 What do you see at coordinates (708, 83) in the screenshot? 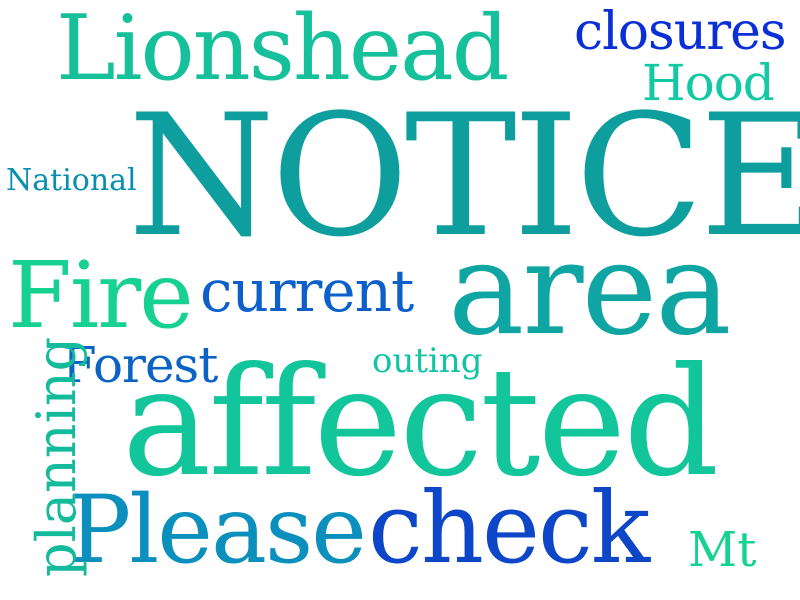
I see `word-hood: Hood` at bounding box center [708, 83].